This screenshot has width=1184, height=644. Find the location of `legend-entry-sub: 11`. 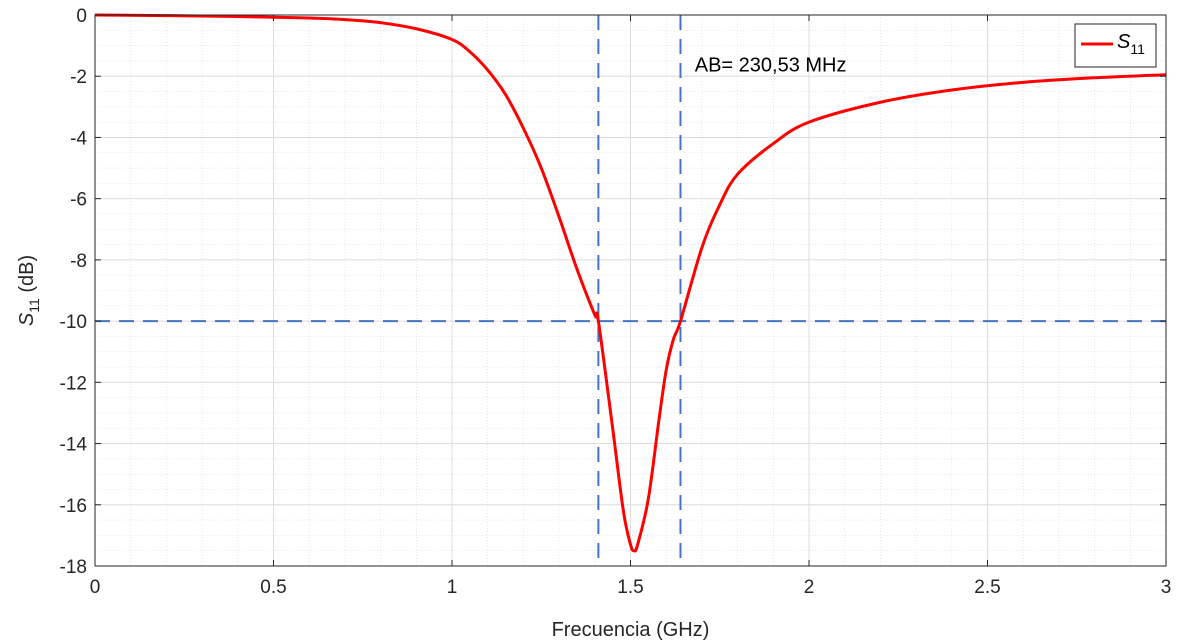

legend-entry-sub: 11 is located at coordinates (1137, 49).